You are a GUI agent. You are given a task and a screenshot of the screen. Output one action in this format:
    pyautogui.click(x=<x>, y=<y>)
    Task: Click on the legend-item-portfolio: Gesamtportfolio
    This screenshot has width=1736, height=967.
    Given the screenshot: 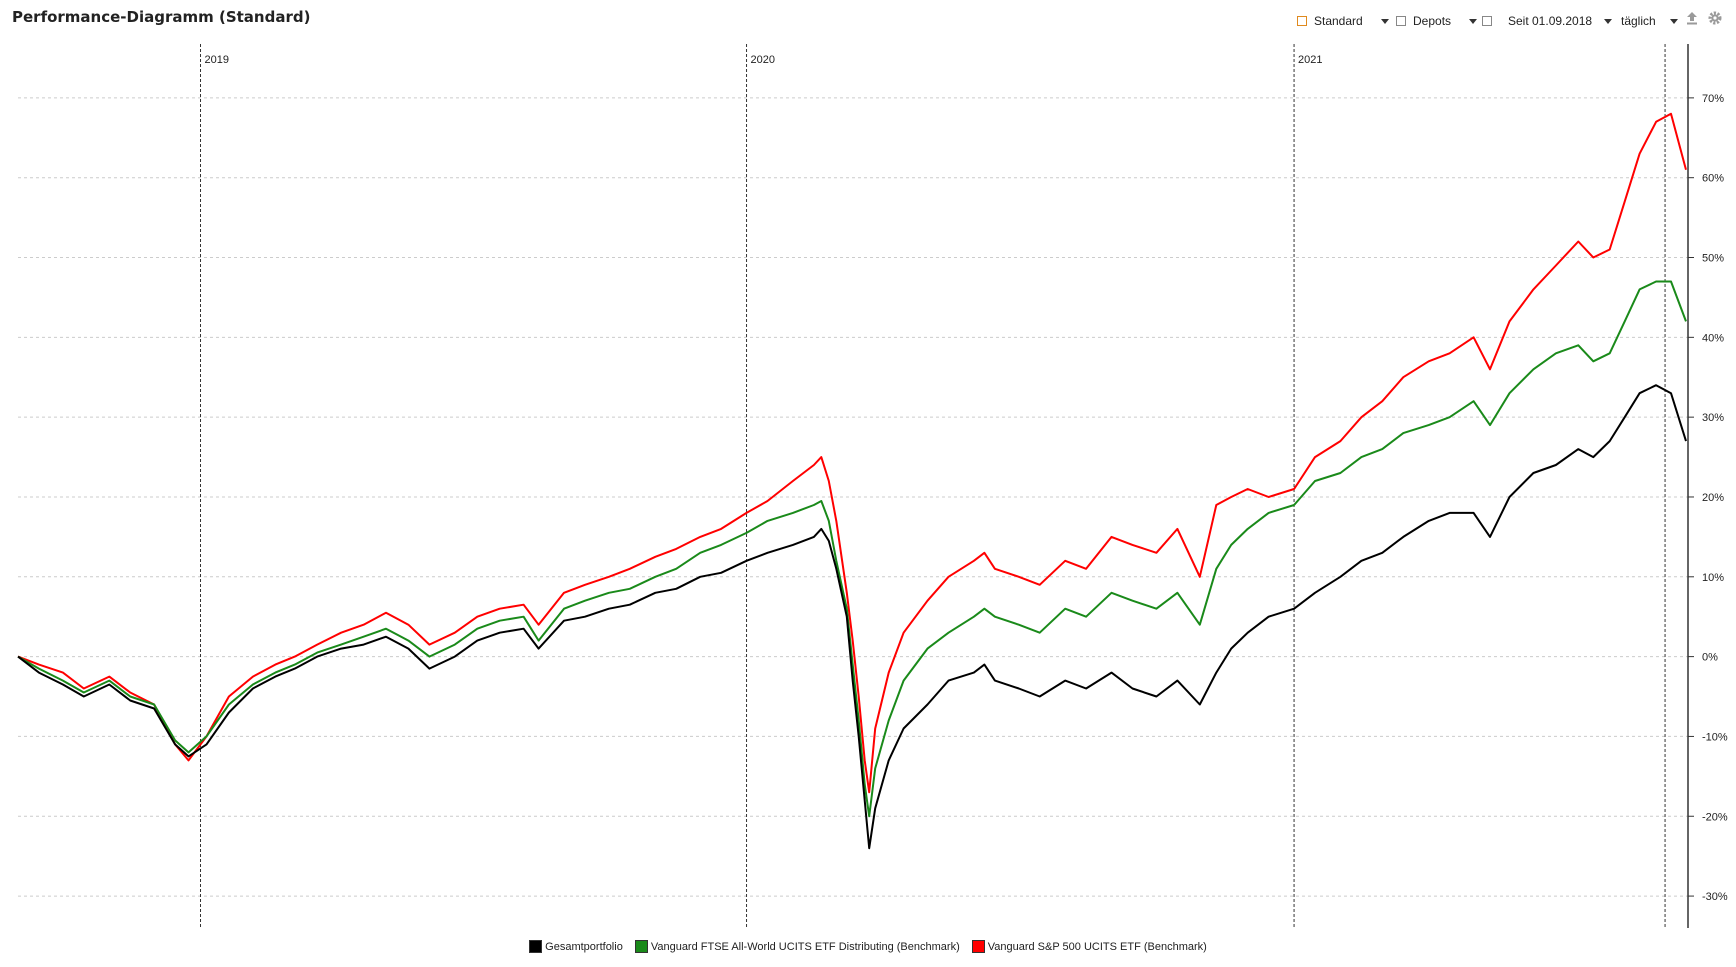 What is the action you would take?
    pyautogui.click(x=576, y=946)
    